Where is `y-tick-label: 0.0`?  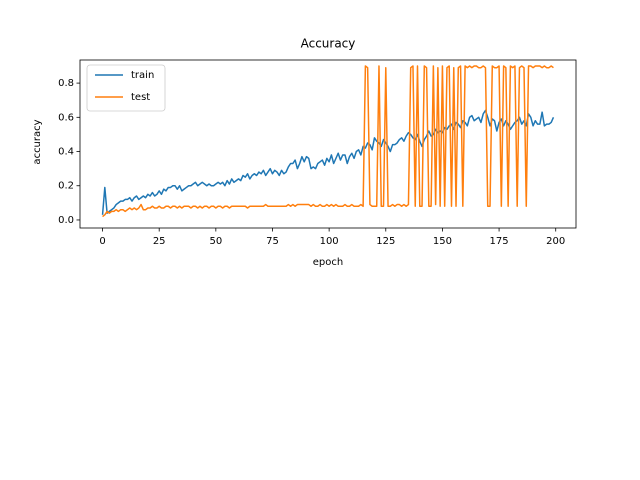 y-tick-label: 0.0 is located at coordinates (66, 220).